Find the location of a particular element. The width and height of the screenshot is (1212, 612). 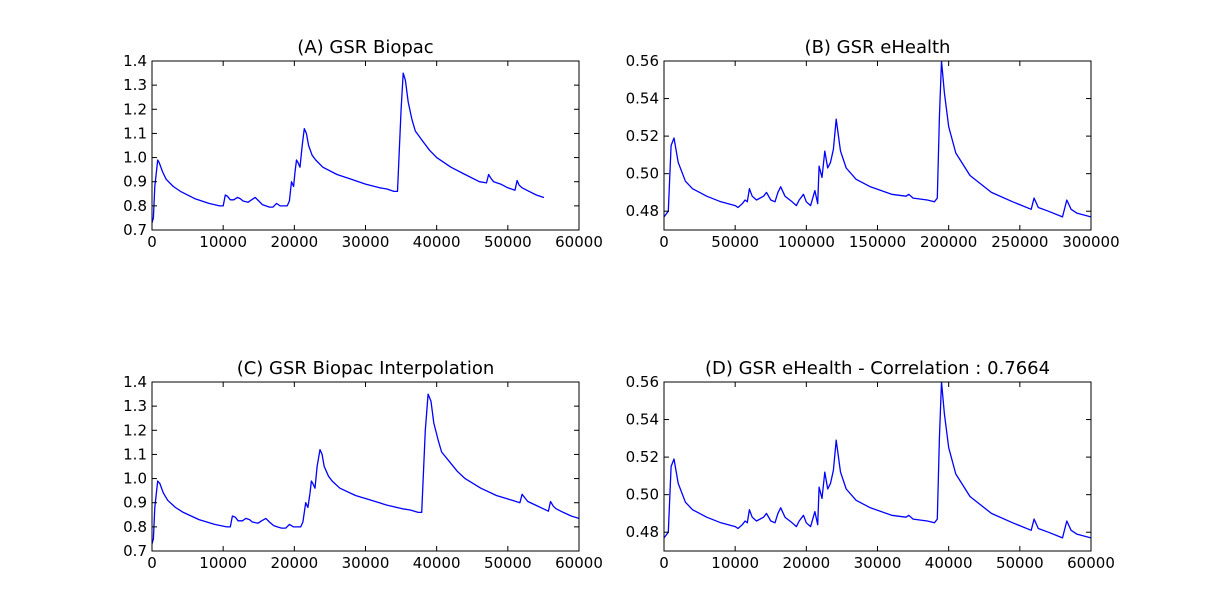

y-tick-label-d: 0.48 is located at coordinates (642, 532).